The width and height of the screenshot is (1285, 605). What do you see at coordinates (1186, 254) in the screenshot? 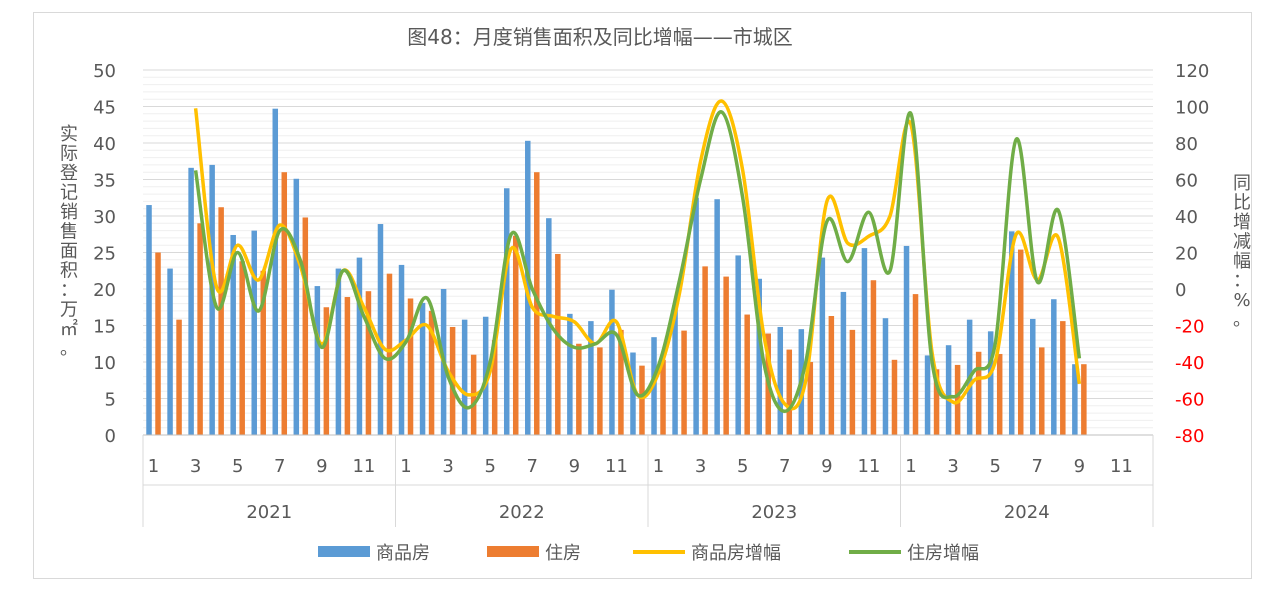
I see `right-tick-label: 20` at bounding box center [1186, 254].